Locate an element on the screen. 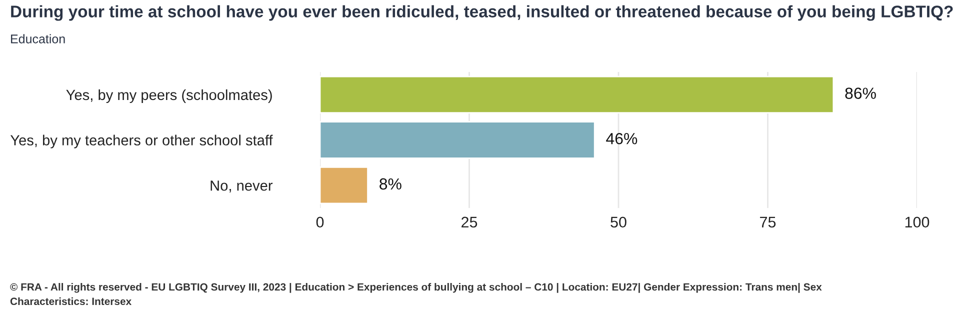  x-tick-label: 100 is located at coordinates (917, 222).